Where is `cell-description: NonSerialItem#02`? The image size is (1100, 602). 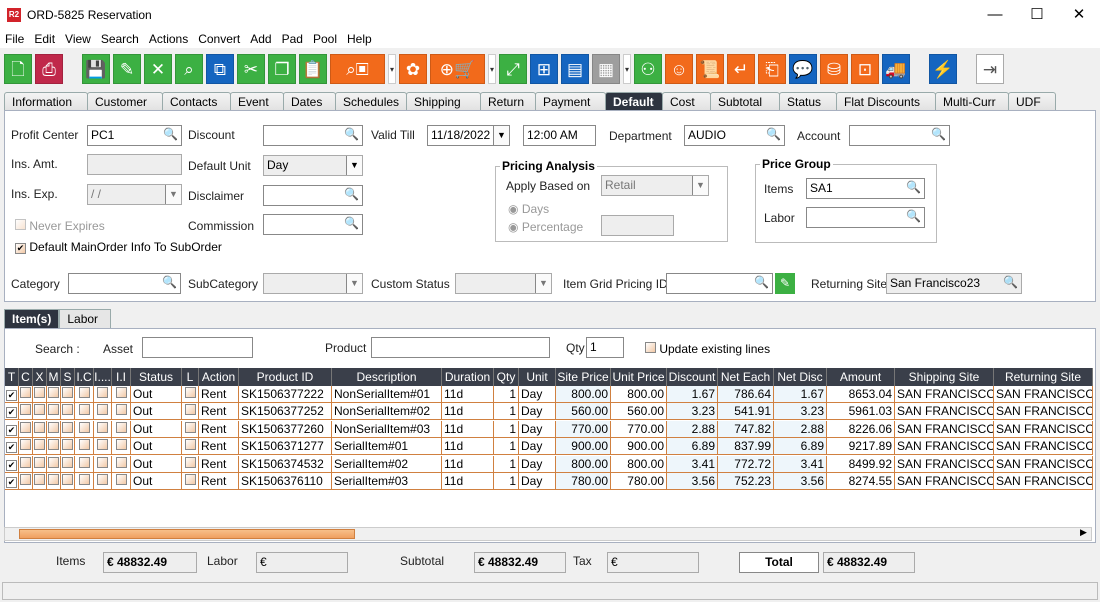
cell-description: NonSerialItem#02 is located at coordinates (387, 412).